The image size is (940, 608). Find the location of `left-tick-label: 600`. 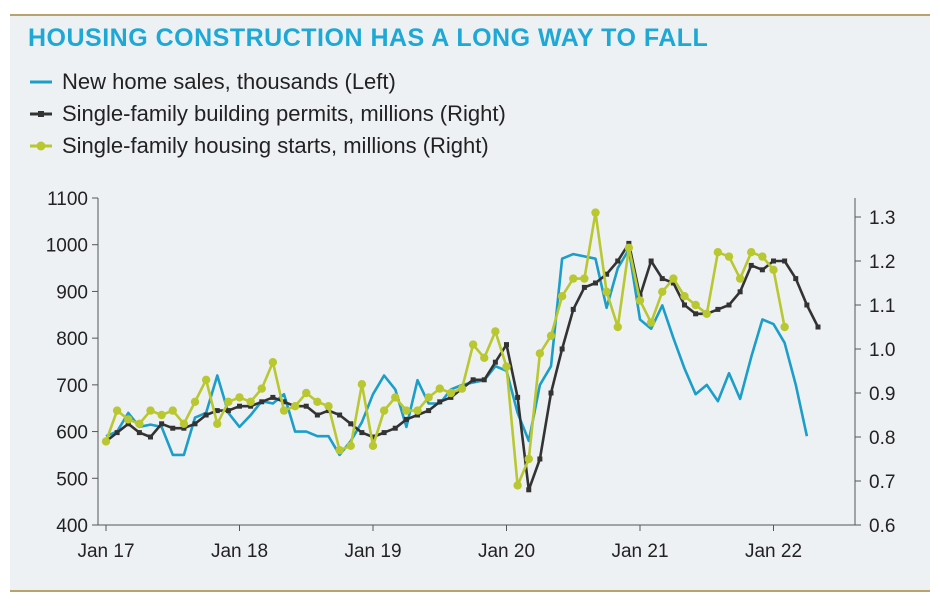

left-tick-label: 600 is located at coordinates (72, 433).